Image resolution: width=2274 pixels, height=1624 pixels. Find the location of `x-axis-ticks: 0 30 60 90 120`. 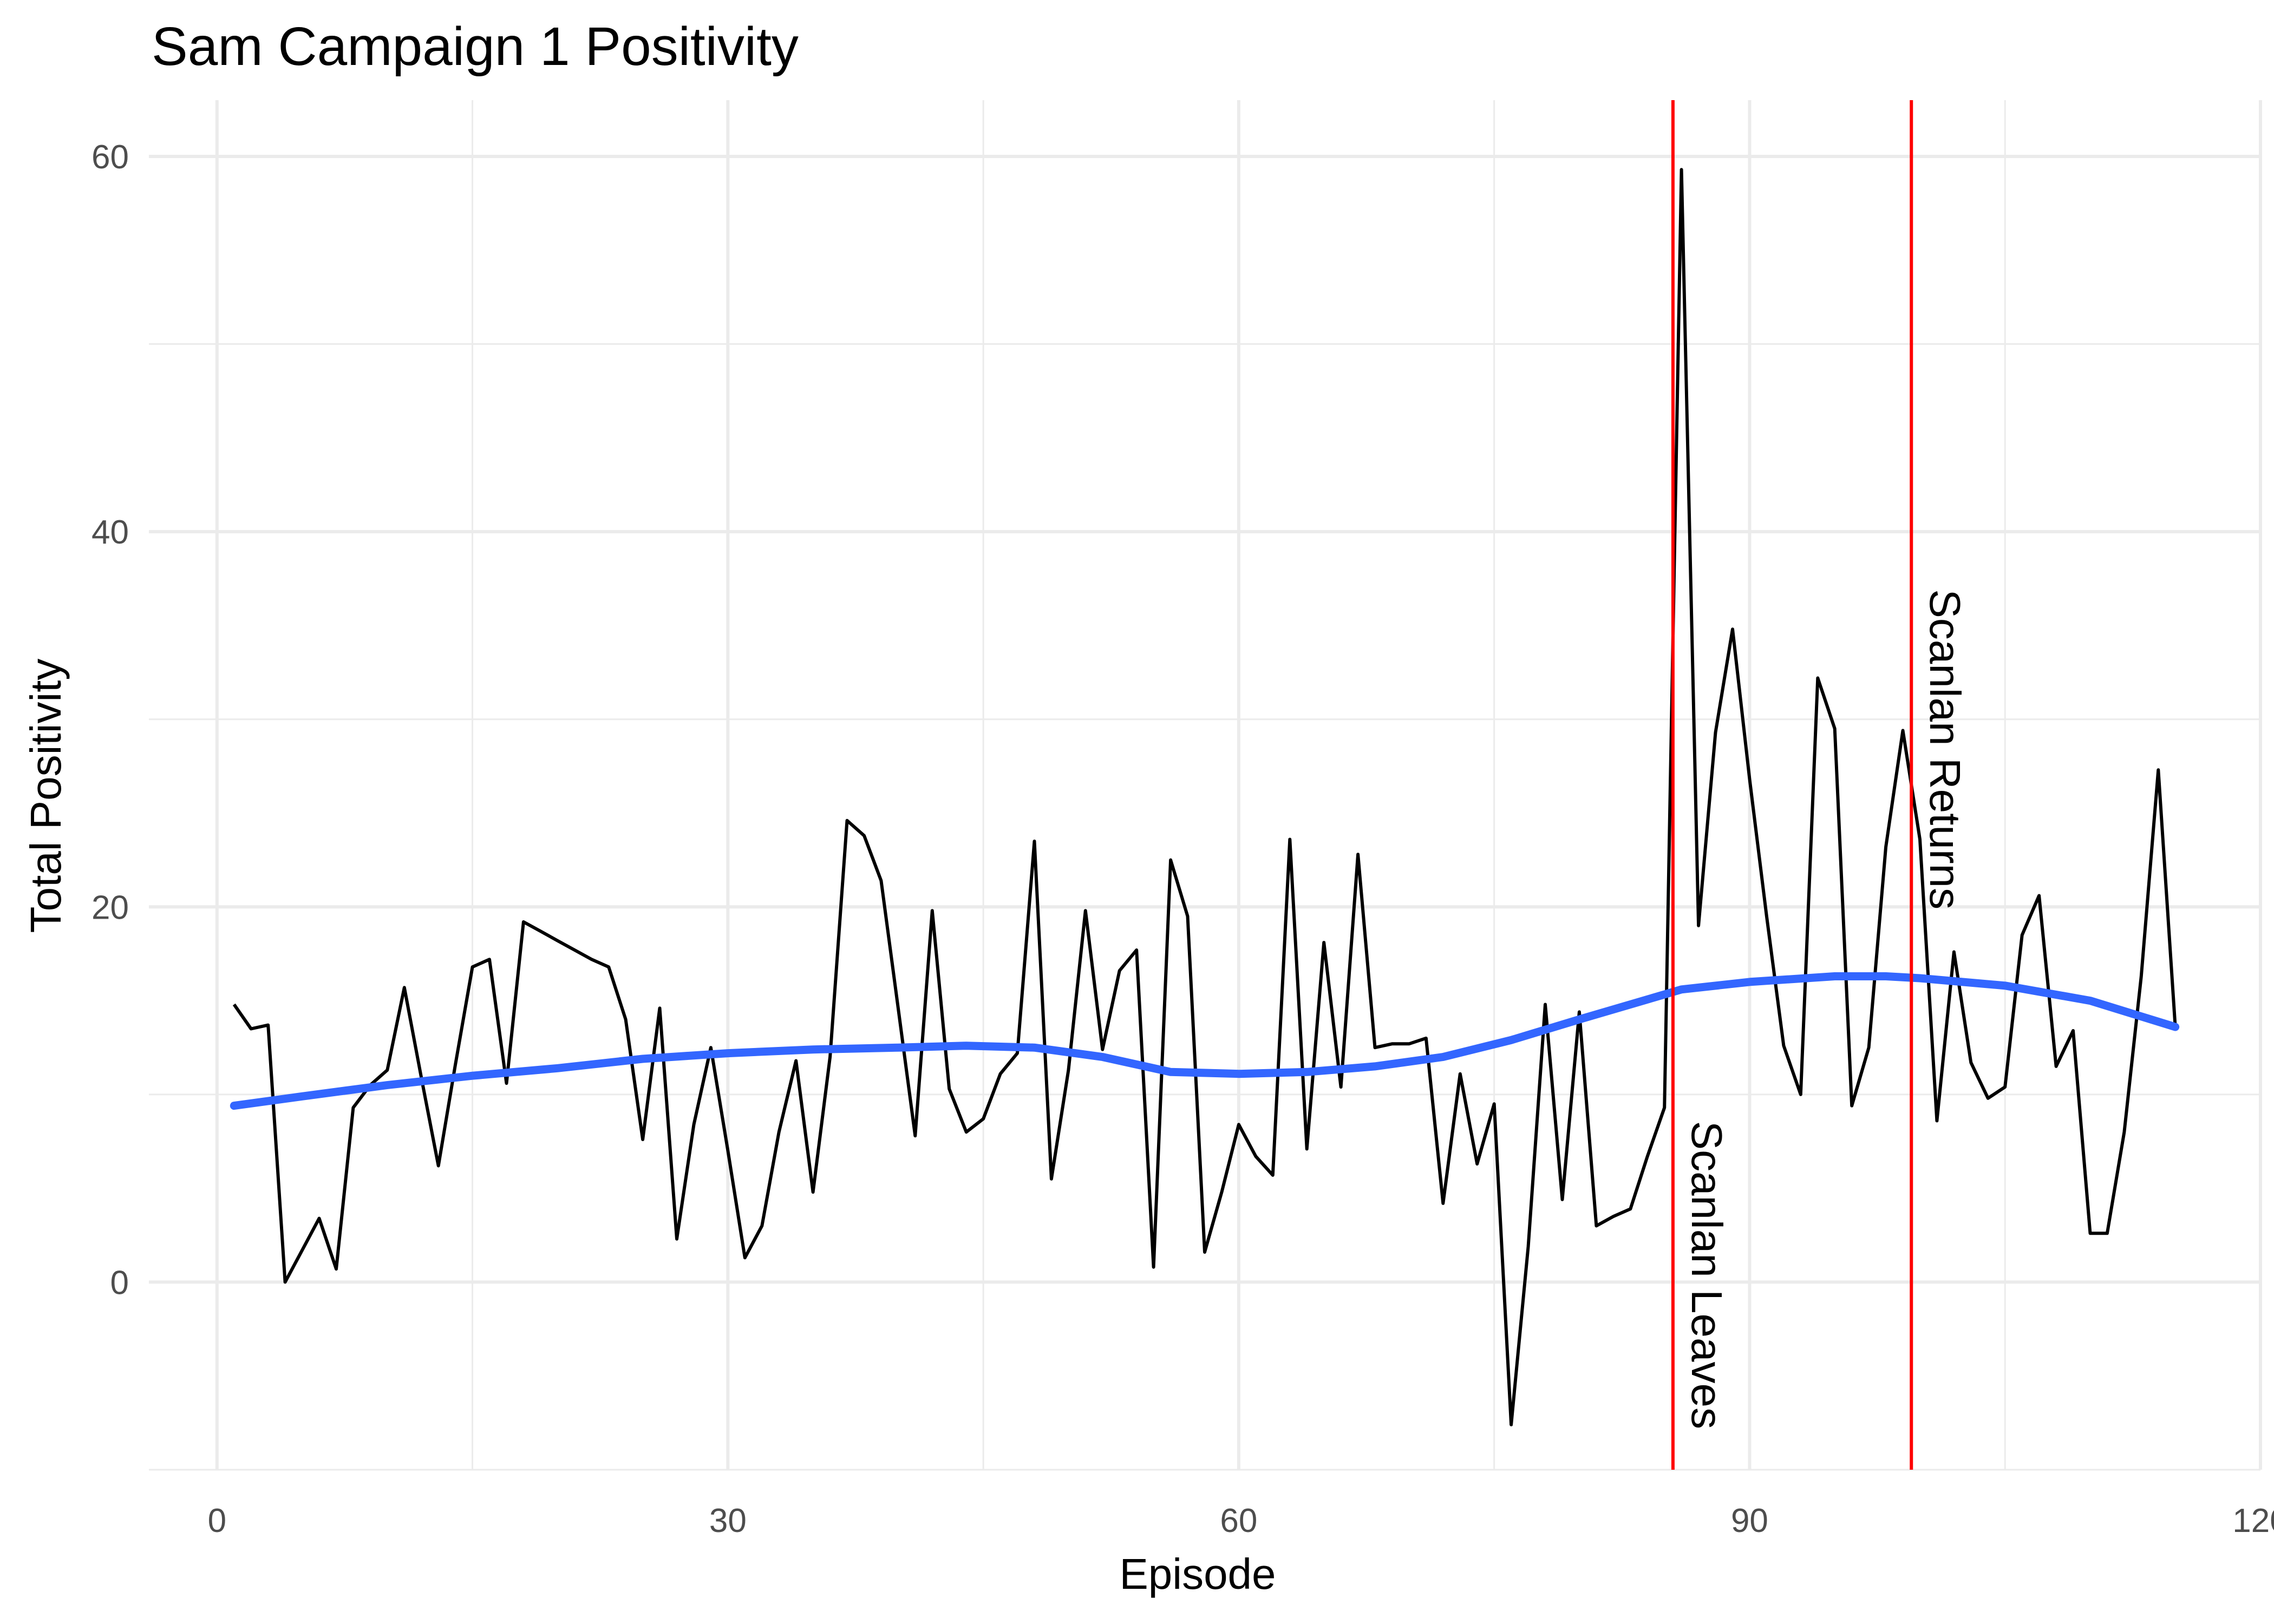

x-axis-ticks: 0 30 60 90 120 is located at coordinates (1241, 1521).